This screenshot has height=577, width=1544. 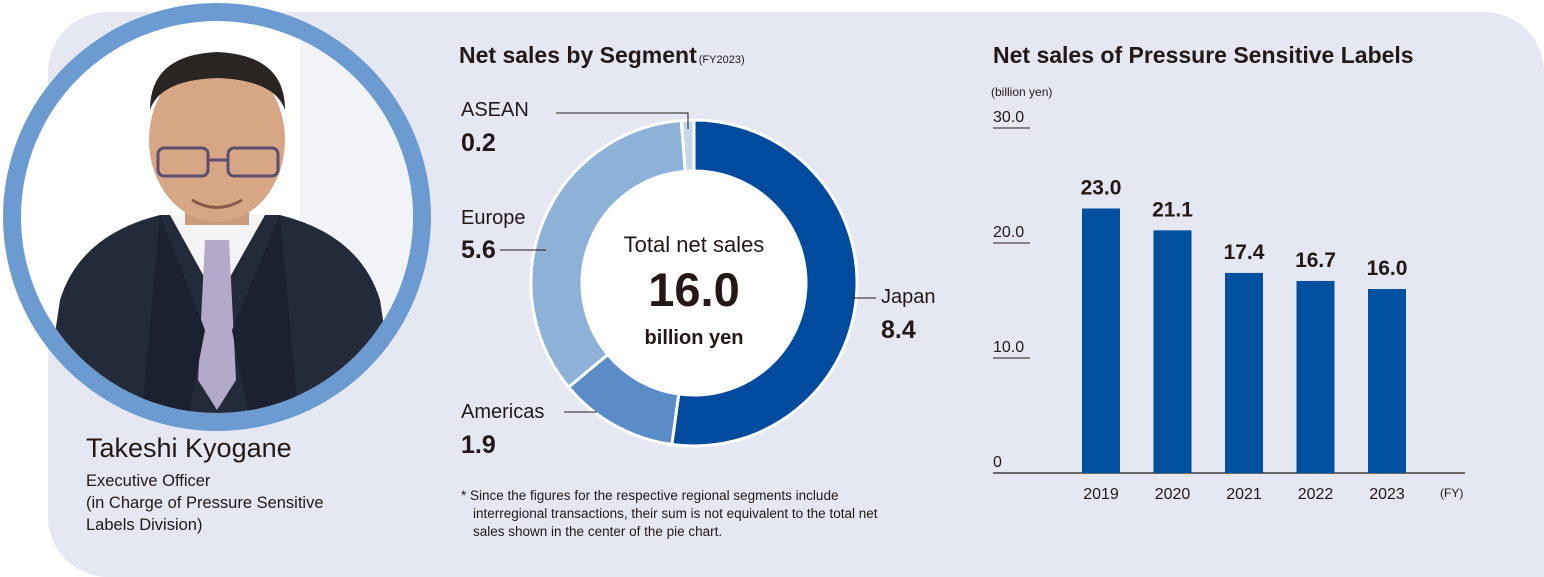 I want to click on donut-slice-japan, so click(x=764, y=283).